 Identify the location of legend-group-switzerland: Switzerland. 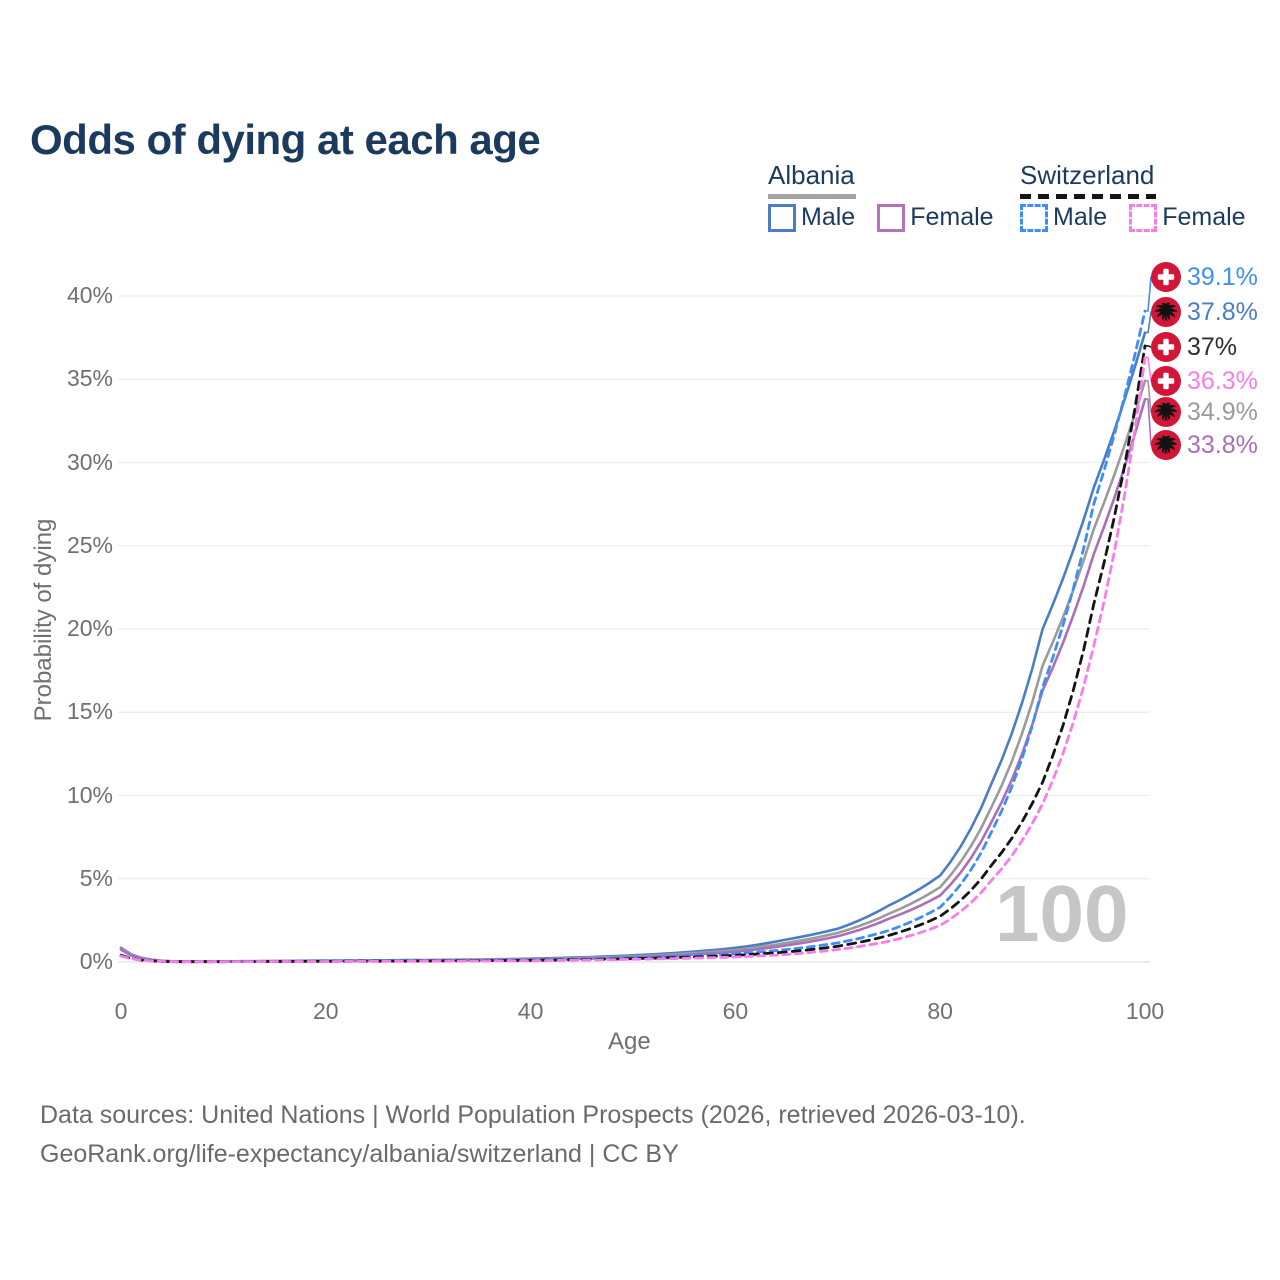
(1088, 179).